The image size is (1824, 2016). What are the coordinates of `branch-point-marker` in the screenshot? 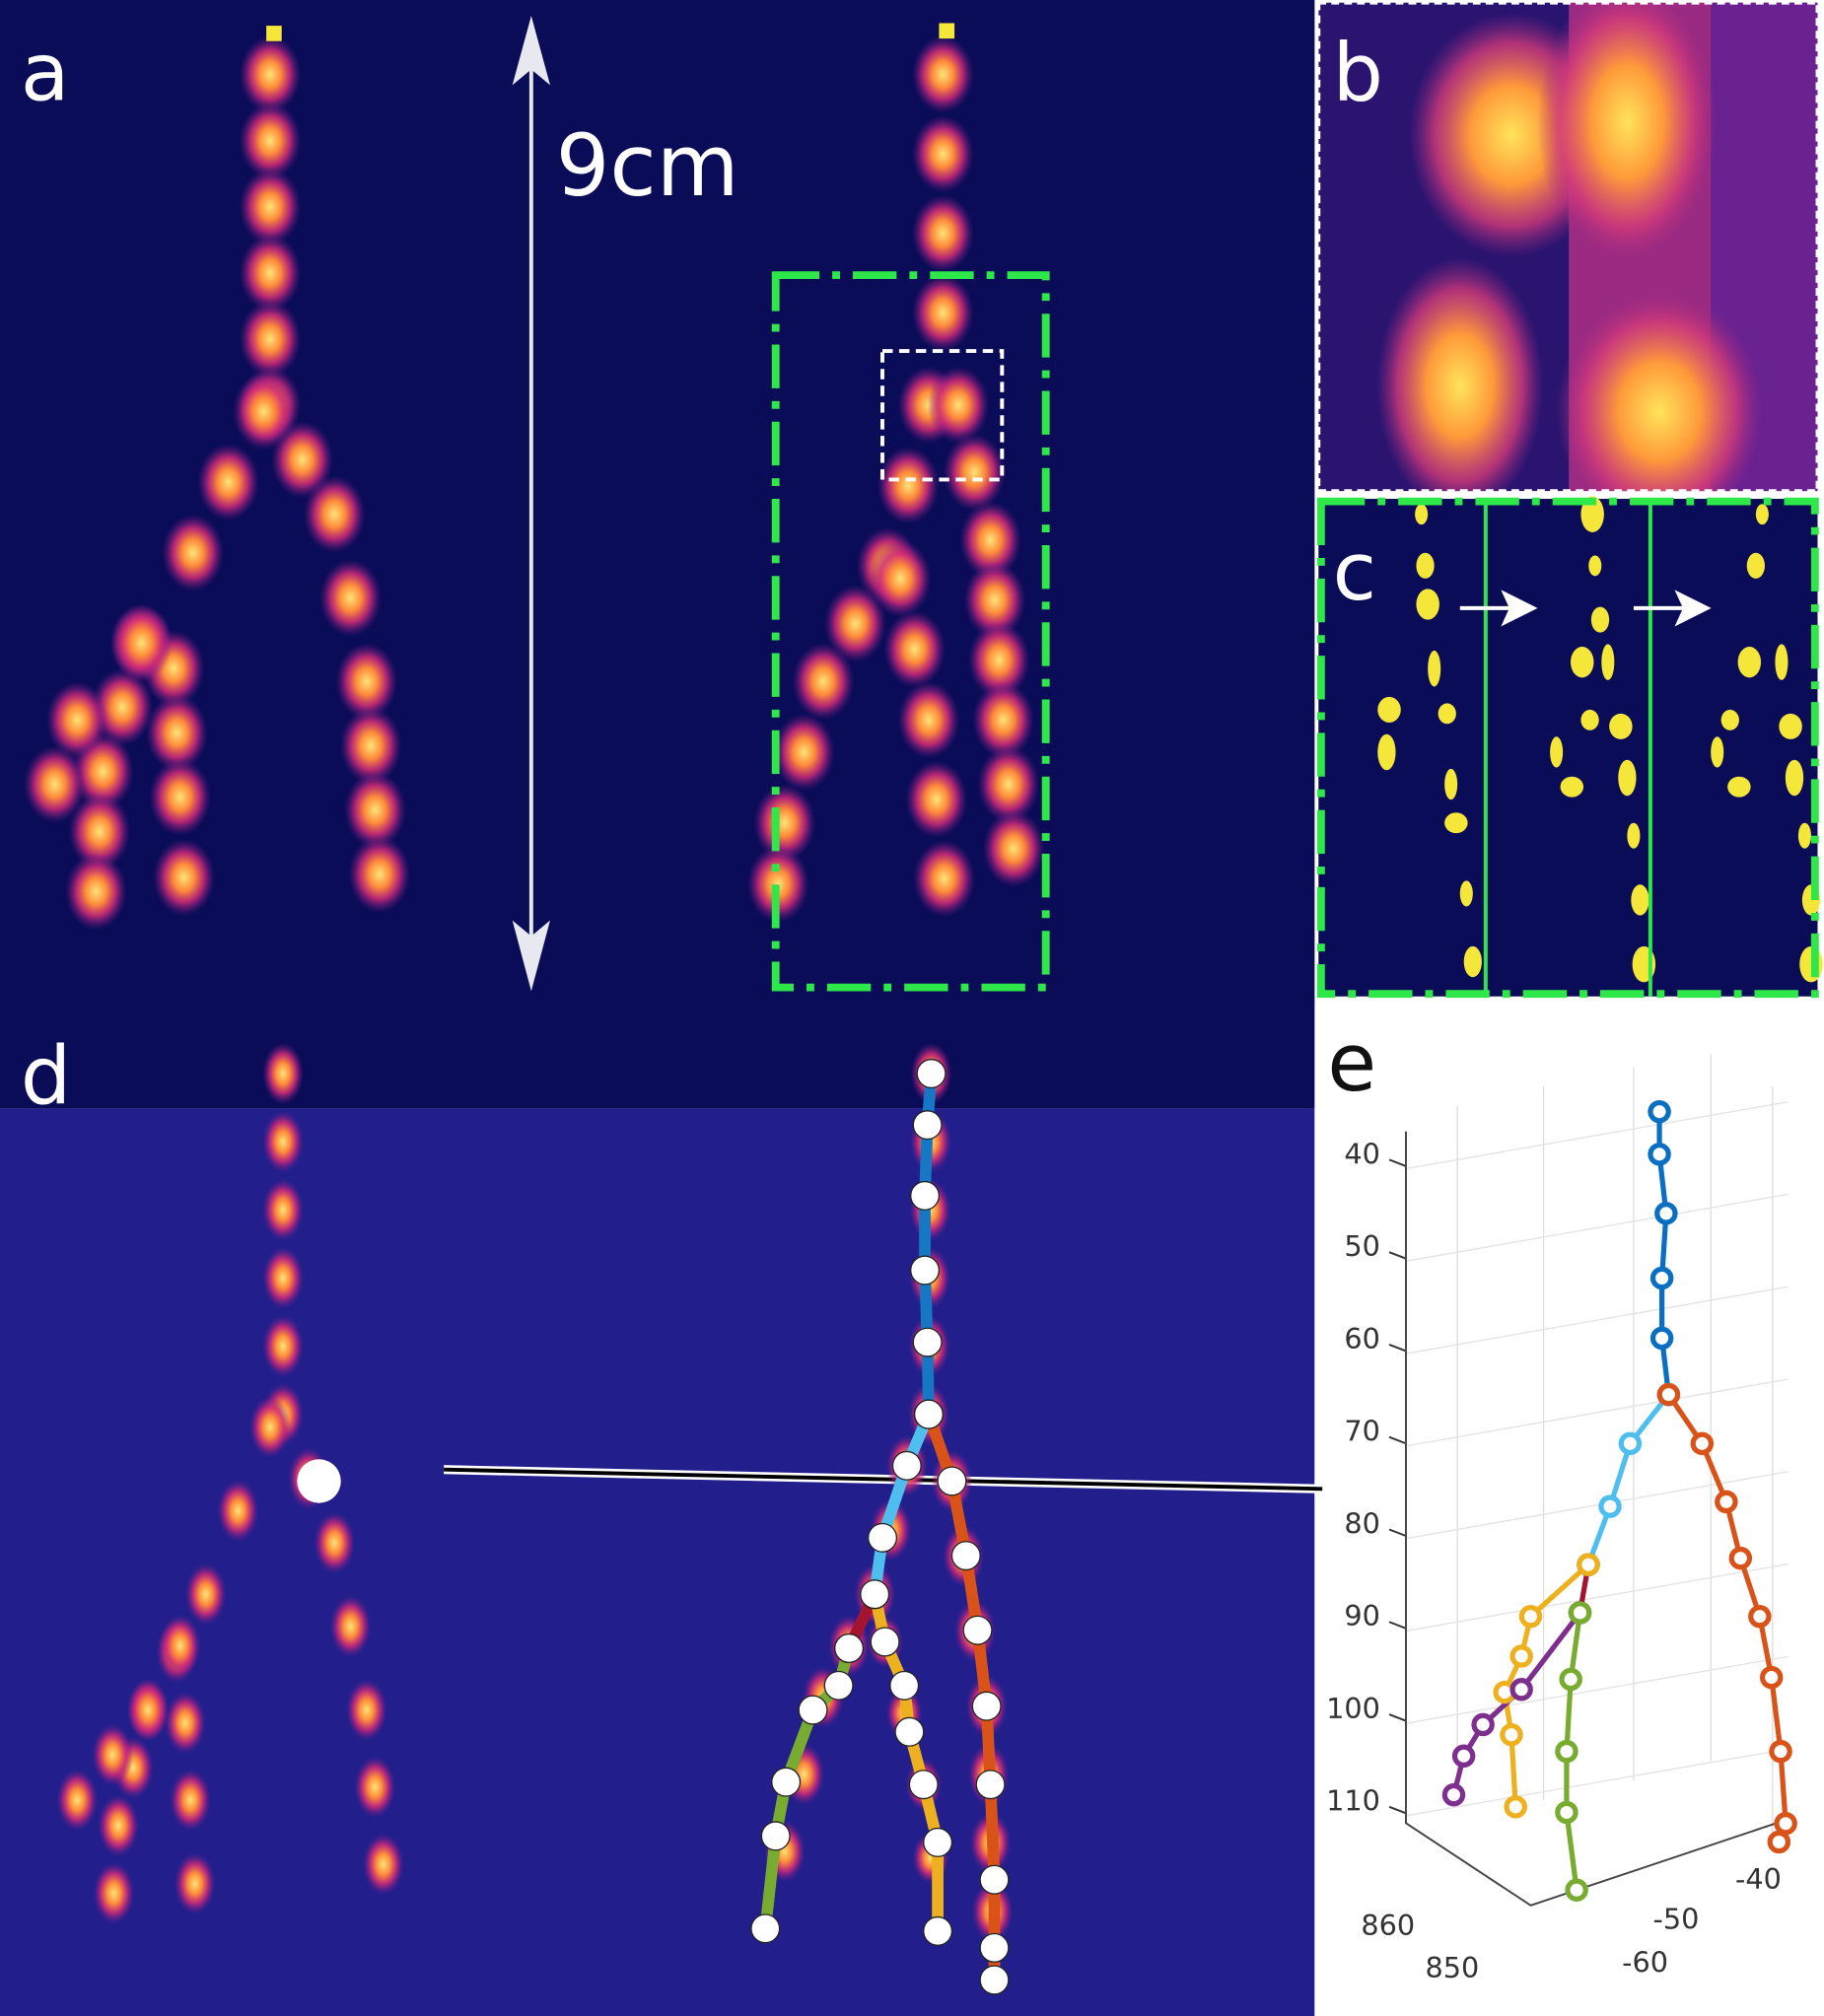 It's located at (319, 1481).